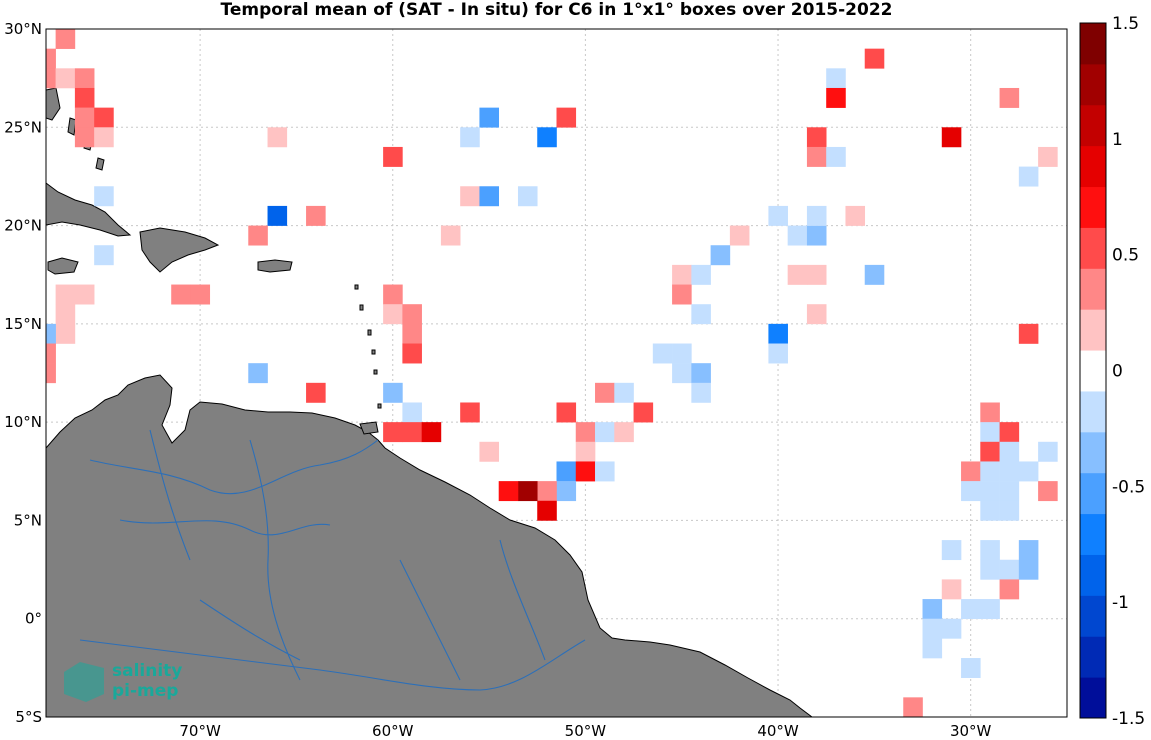 The width and height of the screenshot is (1151, 740). What do you see at coordinates (586, 731) in the screenshot?
I see `lon-tick-label: 50°W` at bounding box center [586, 731].